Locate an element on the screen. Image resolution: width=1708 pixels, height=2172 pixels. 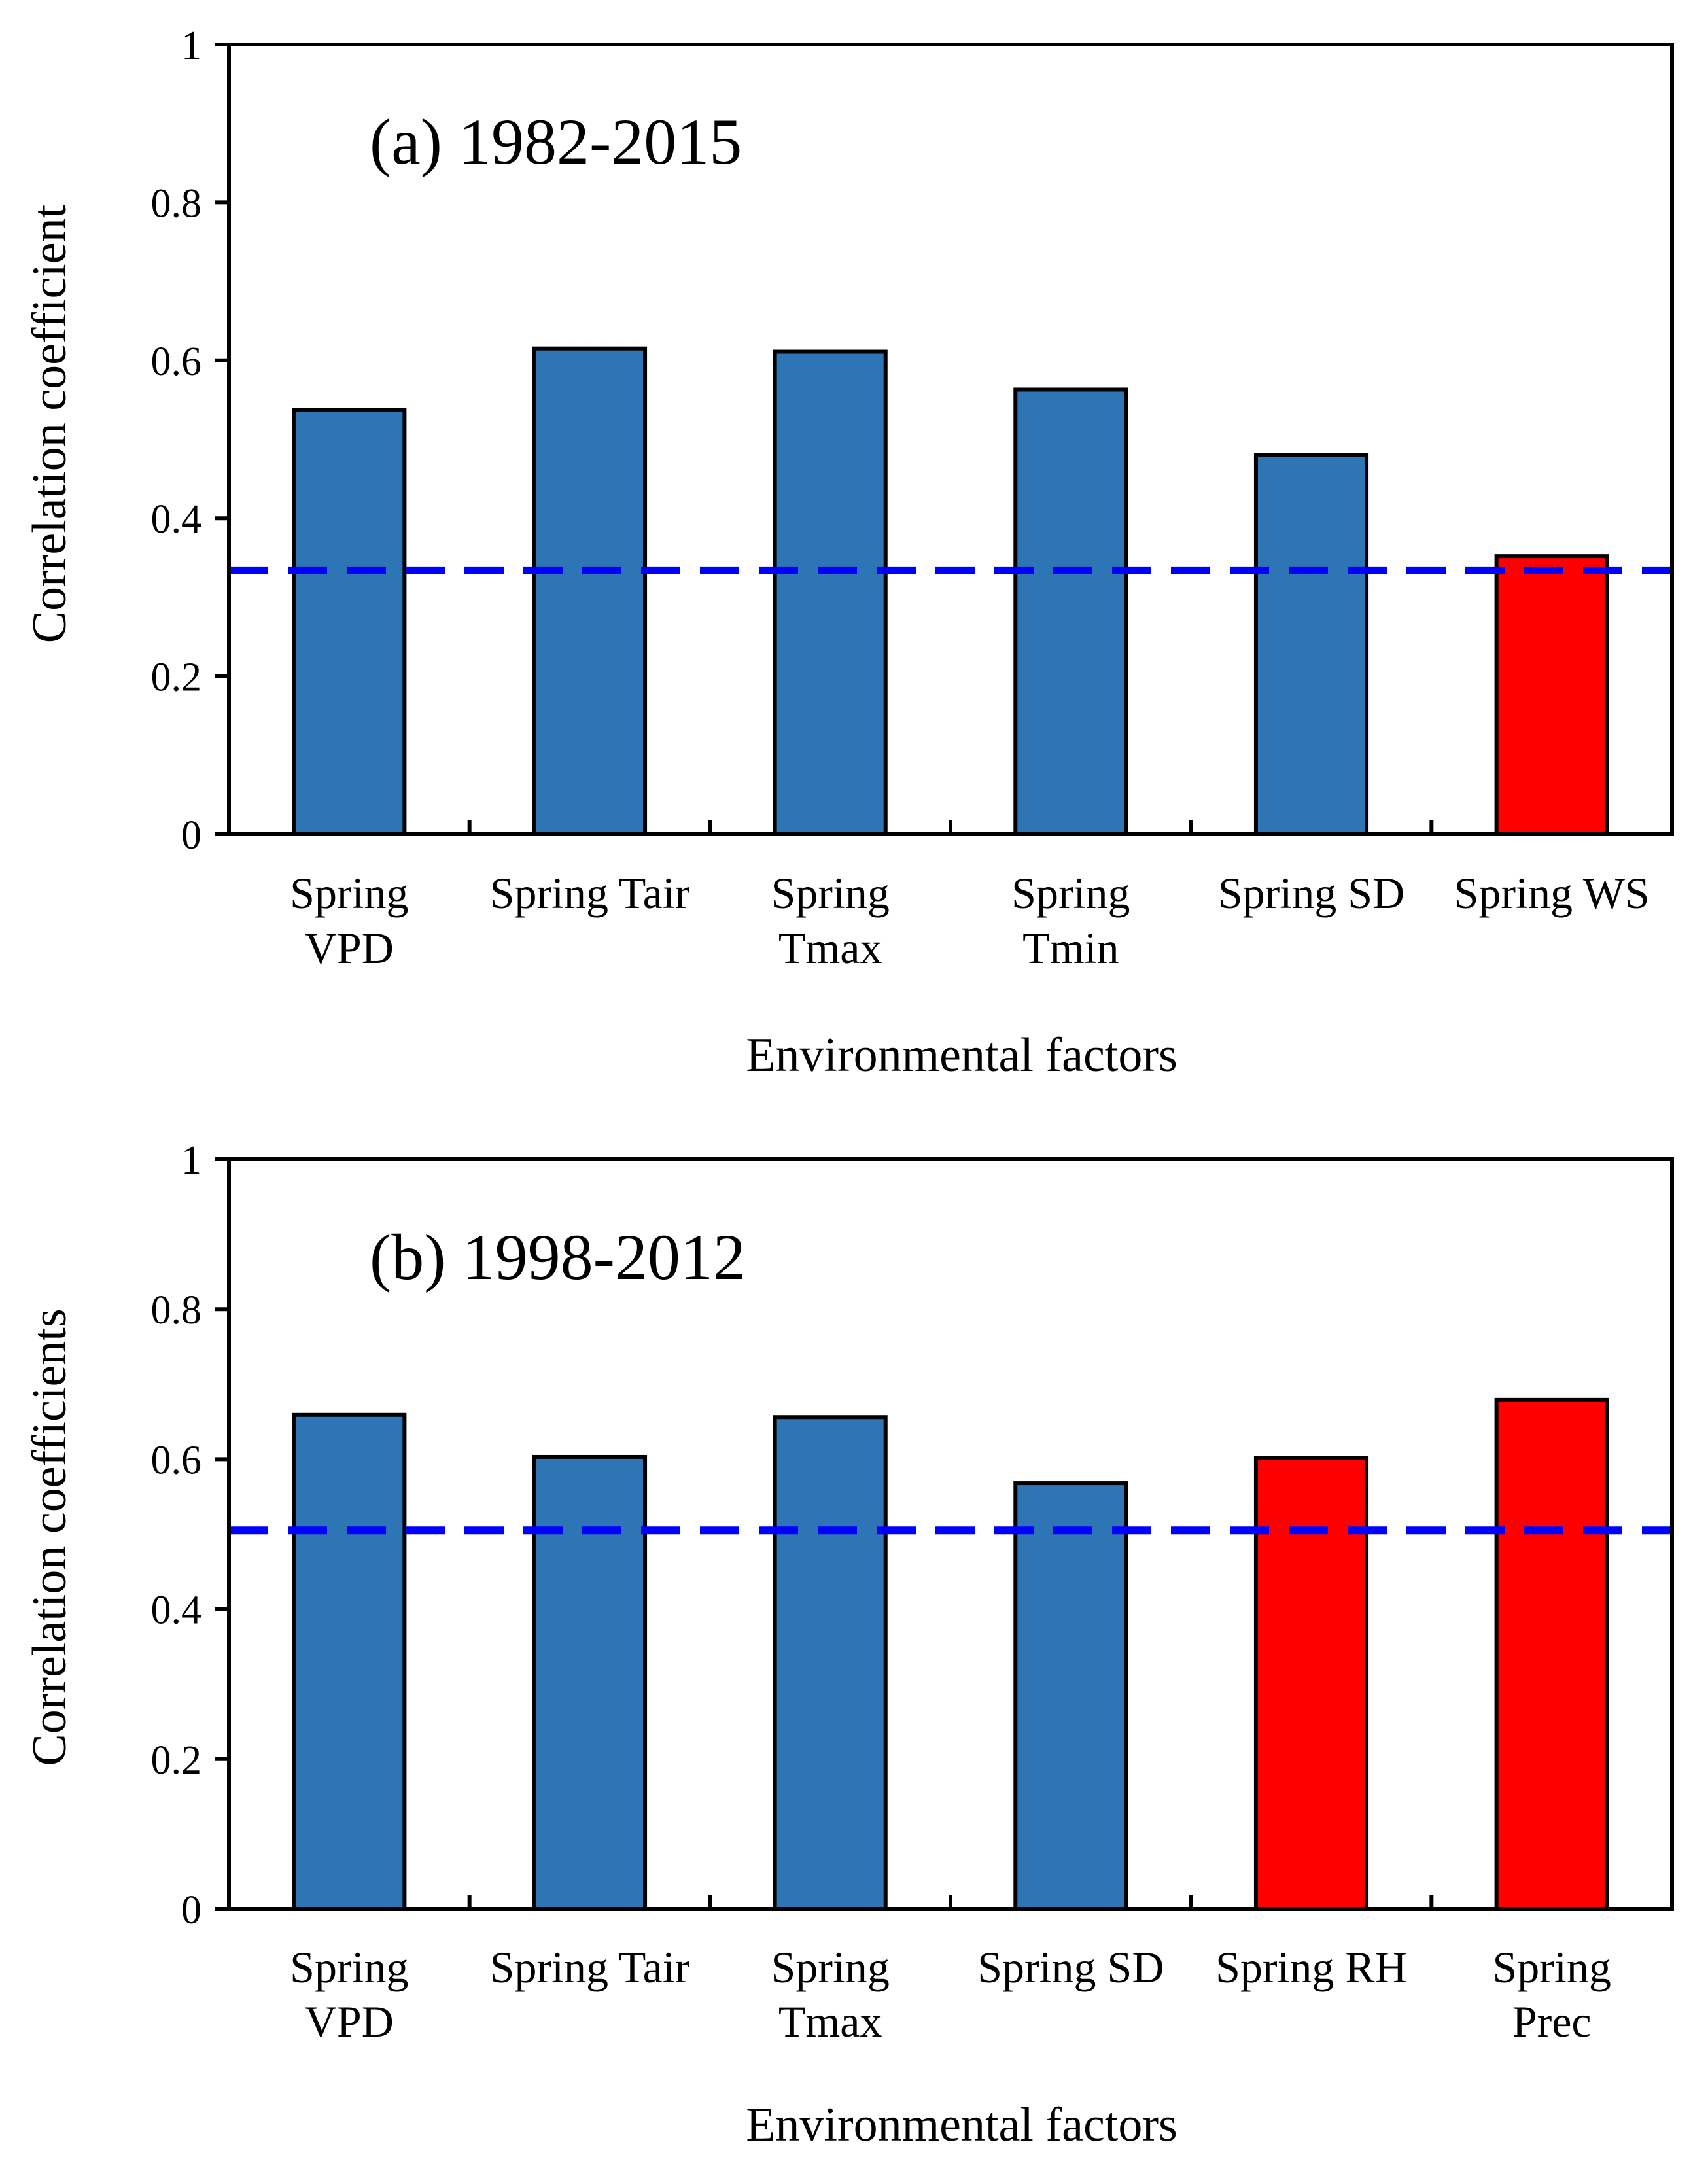
x-tick-label: Spring RH is located at coordinates (1311, 1967).